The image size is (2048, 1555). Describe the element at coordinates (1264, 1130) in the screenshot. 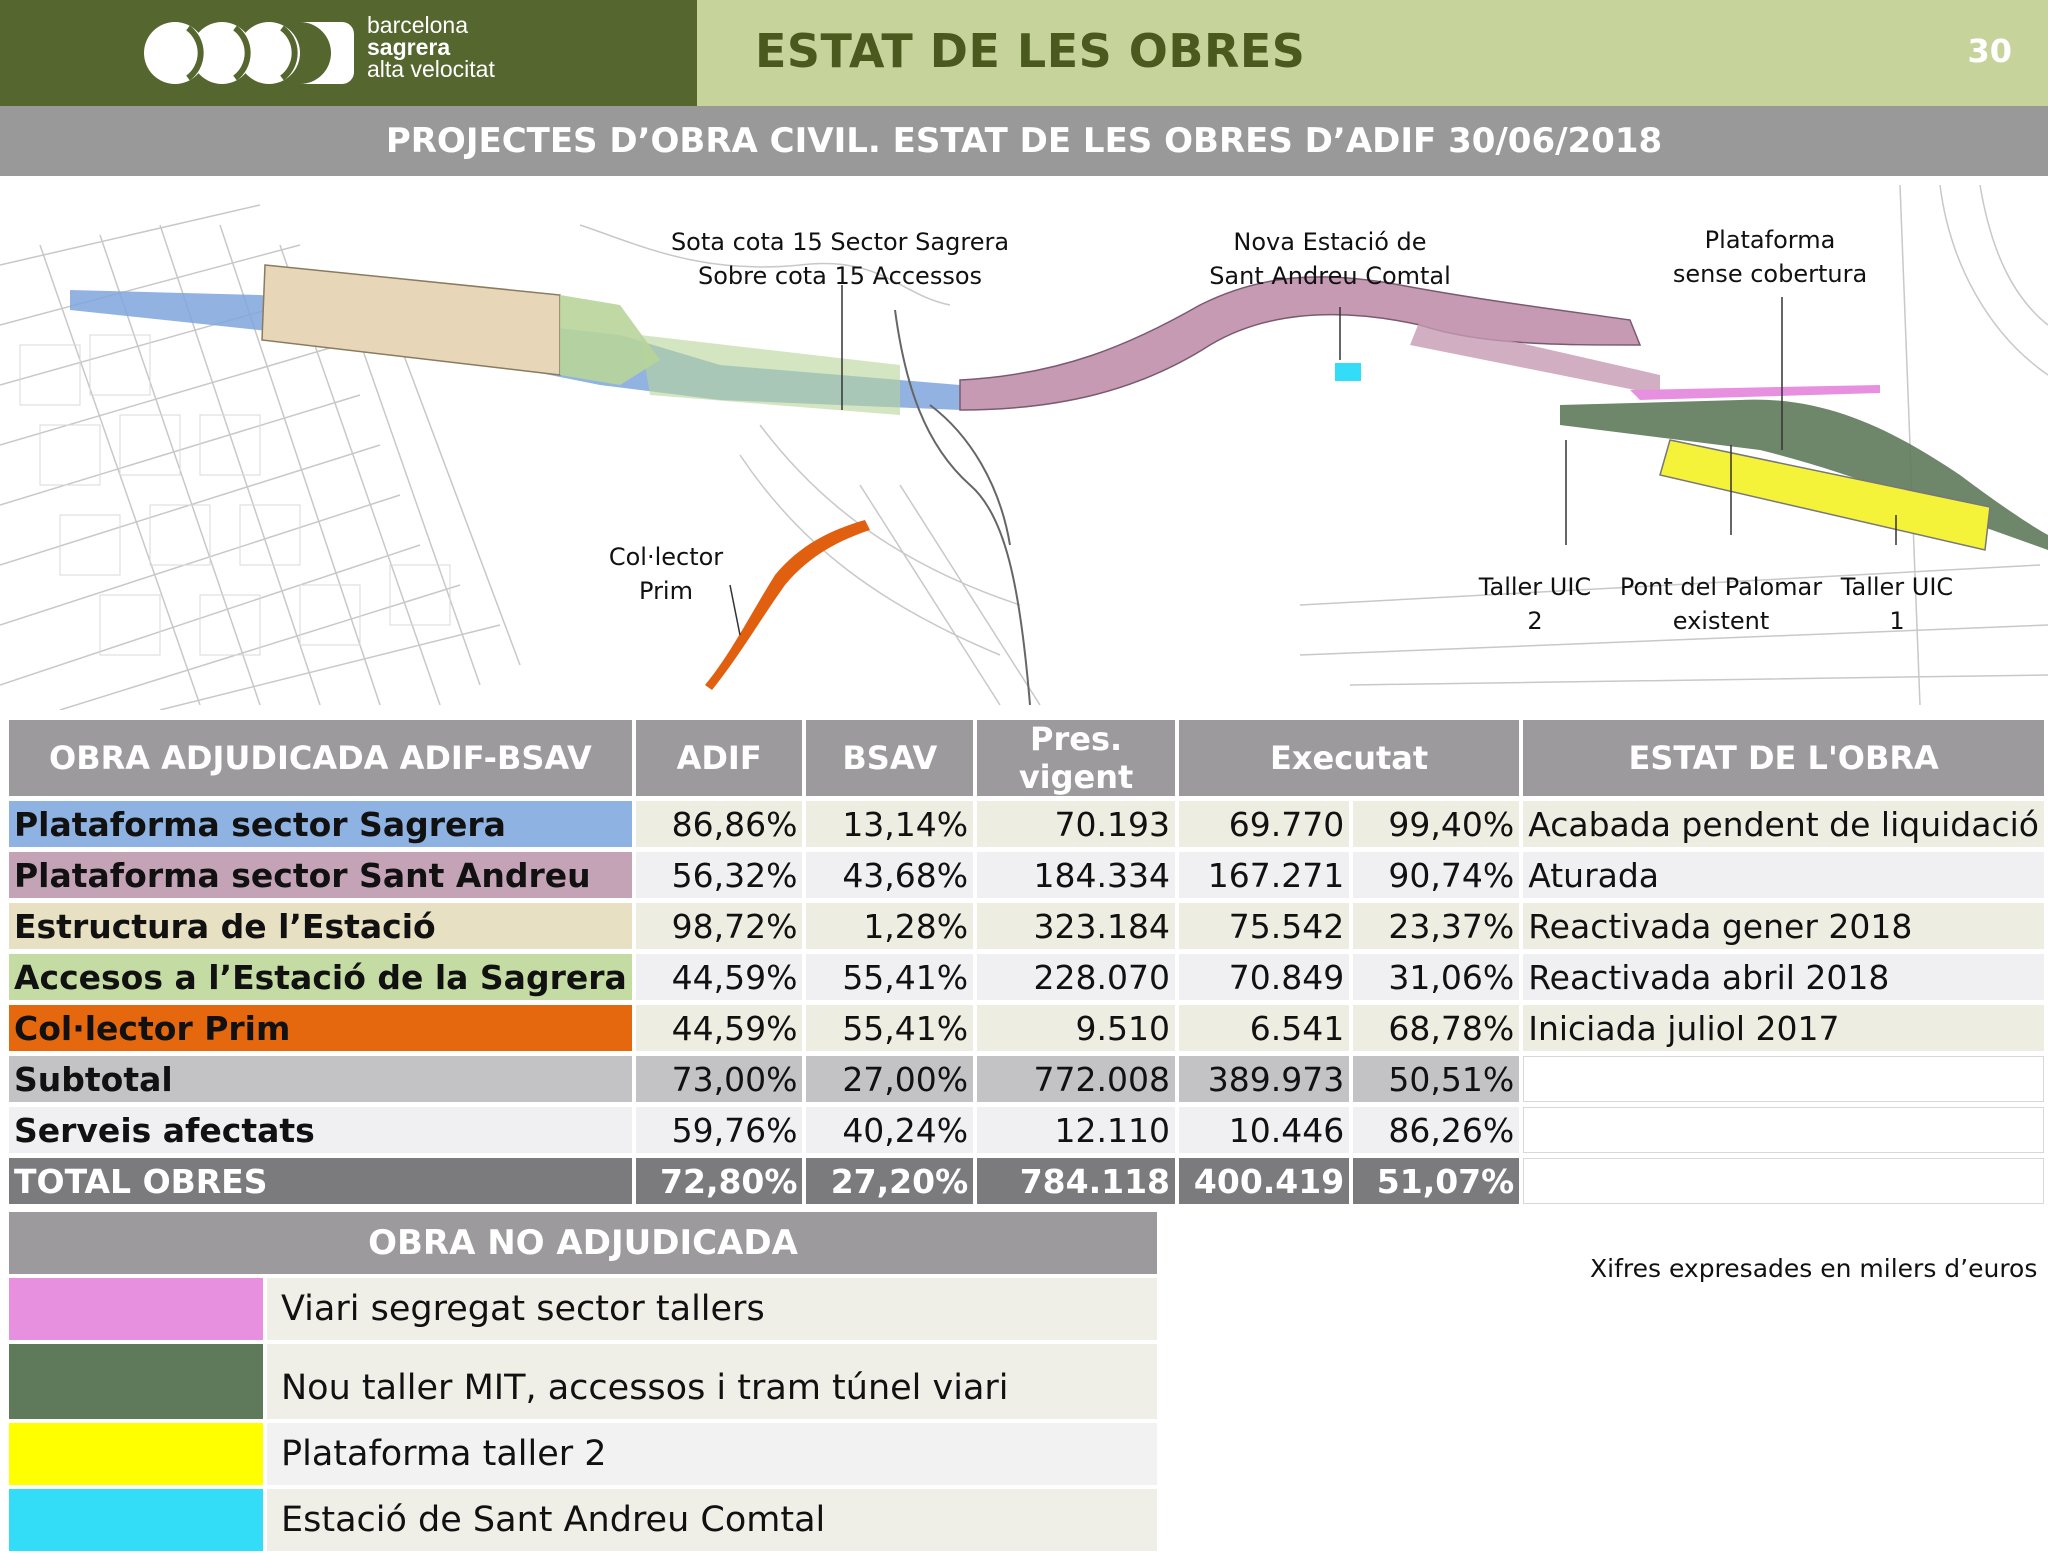

I see `cell-executat: 10.446` at that location.